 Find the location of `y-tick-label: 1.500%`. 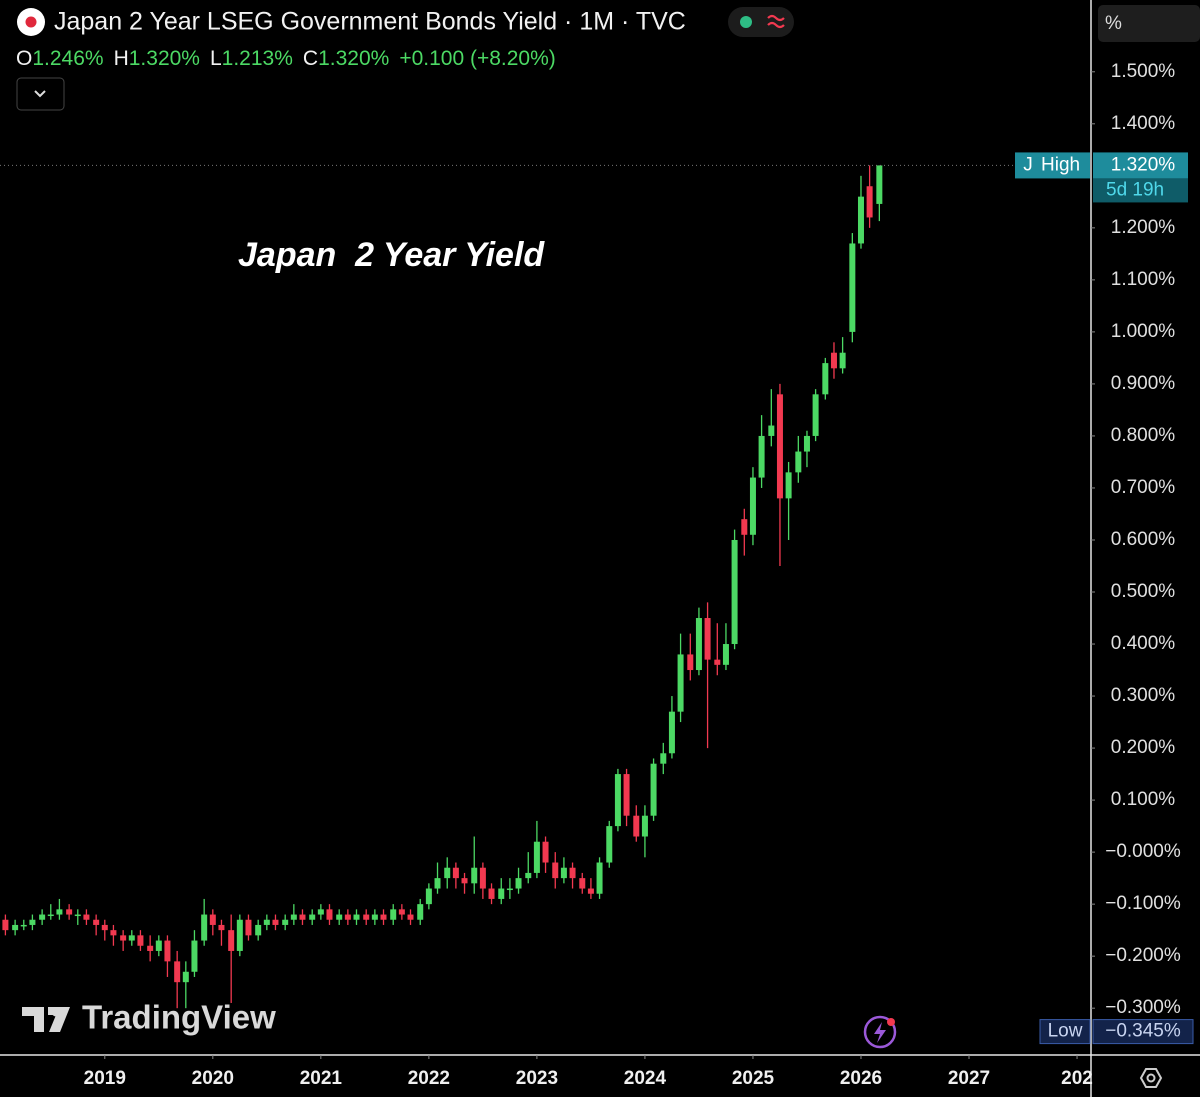

y-tick-label: 1.500% is located at coordinates (1143, 71).